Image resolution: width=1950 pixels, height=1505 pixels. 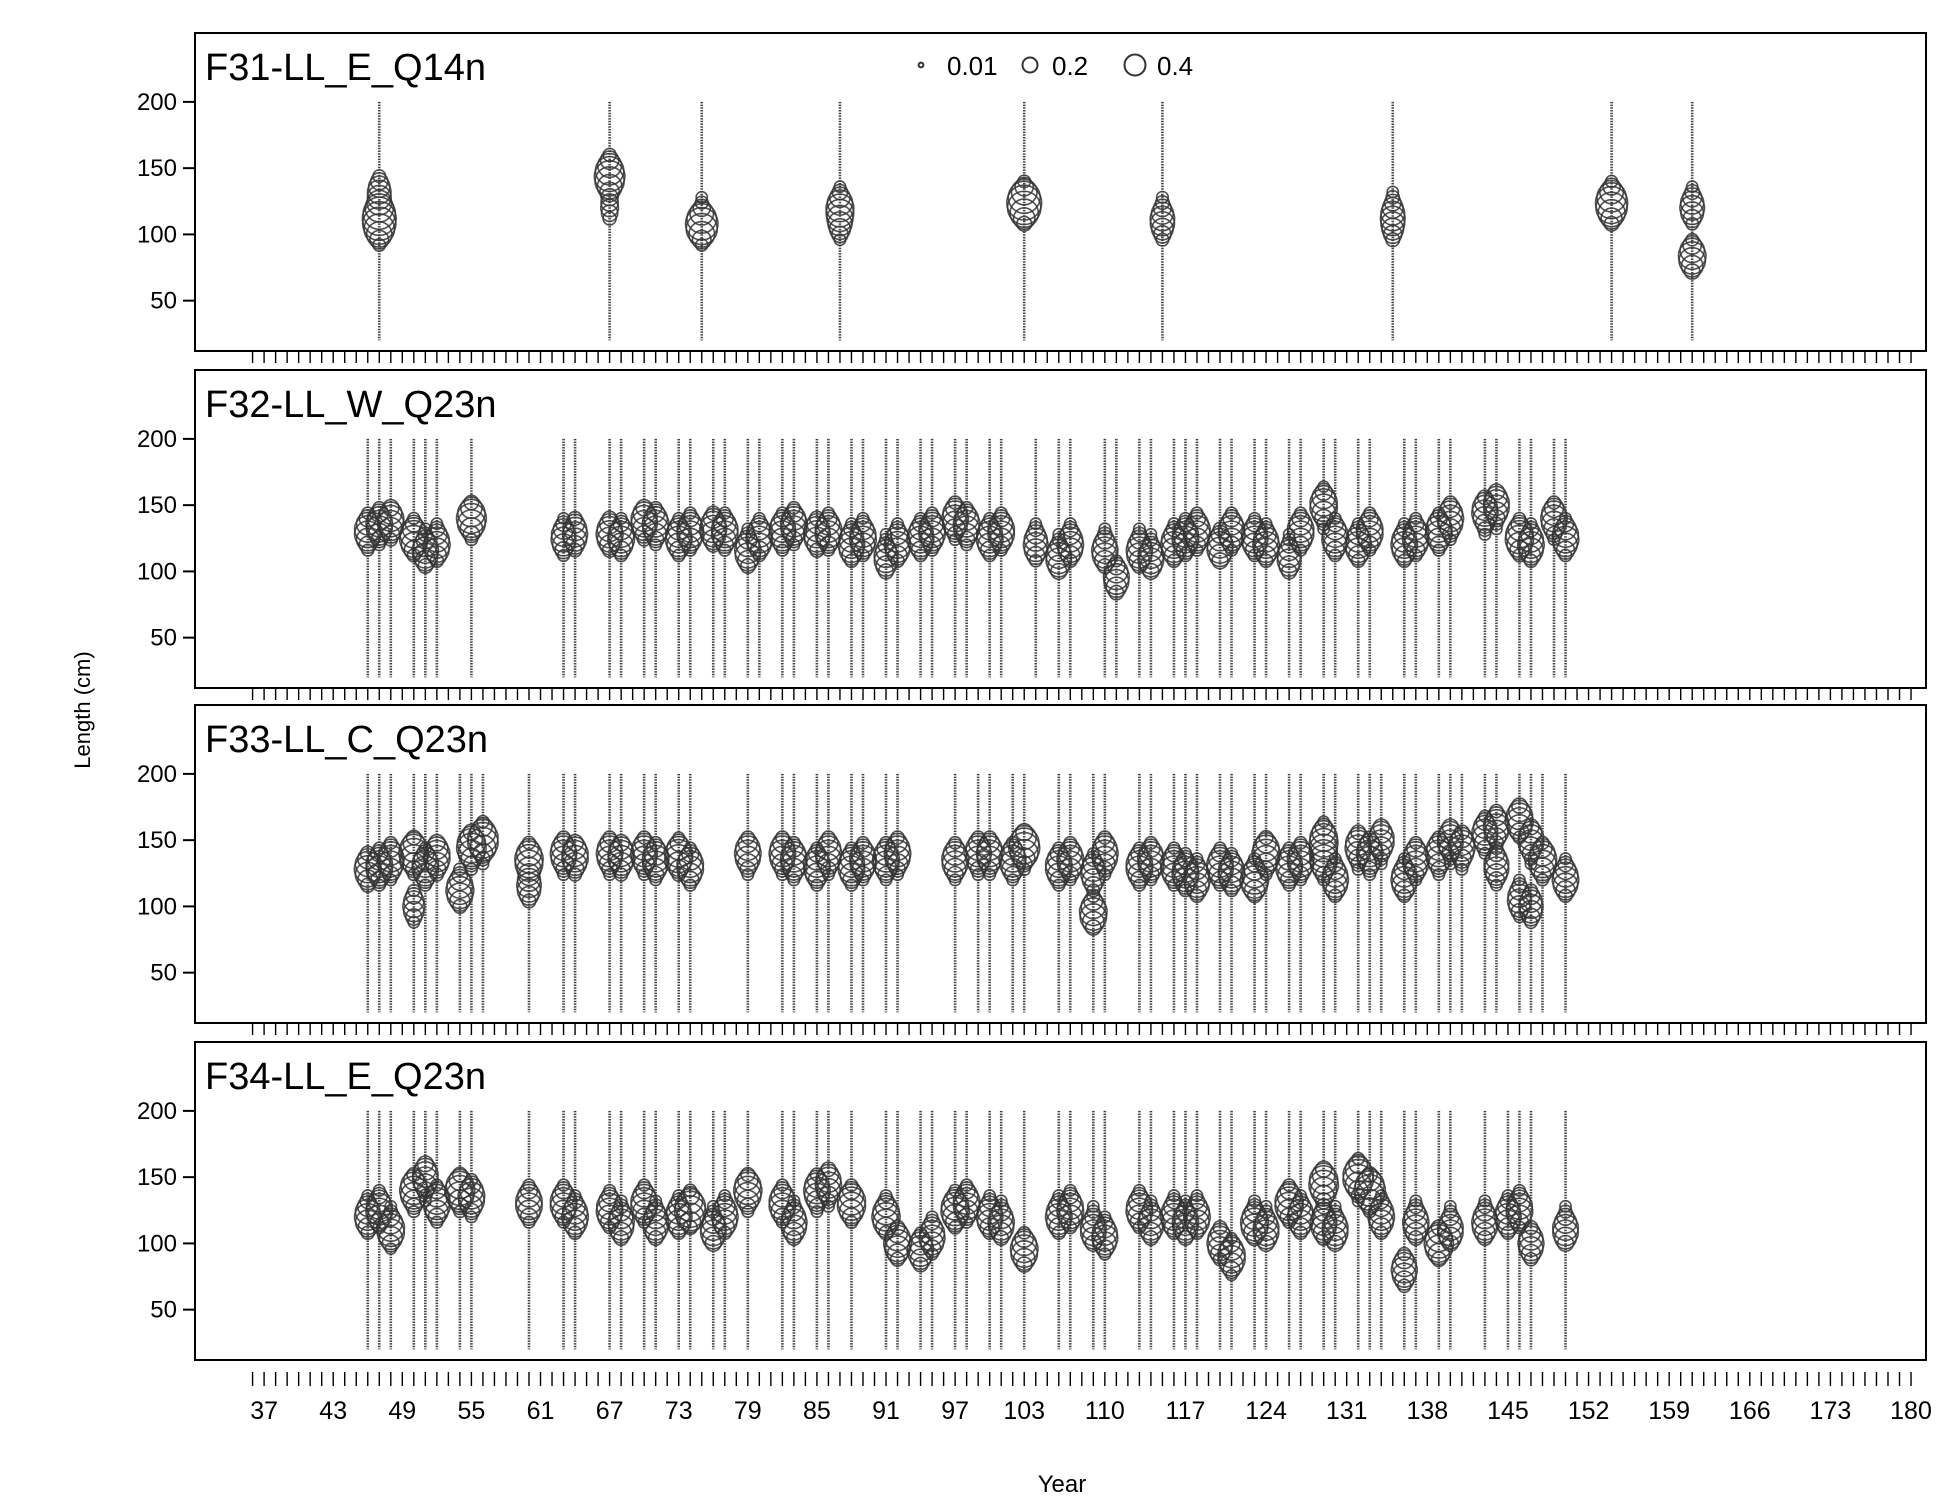 What do you see at coordinates (1081, 357) in the screenshot?
I see `year-tick-band` at bounding box center [1081, 357].